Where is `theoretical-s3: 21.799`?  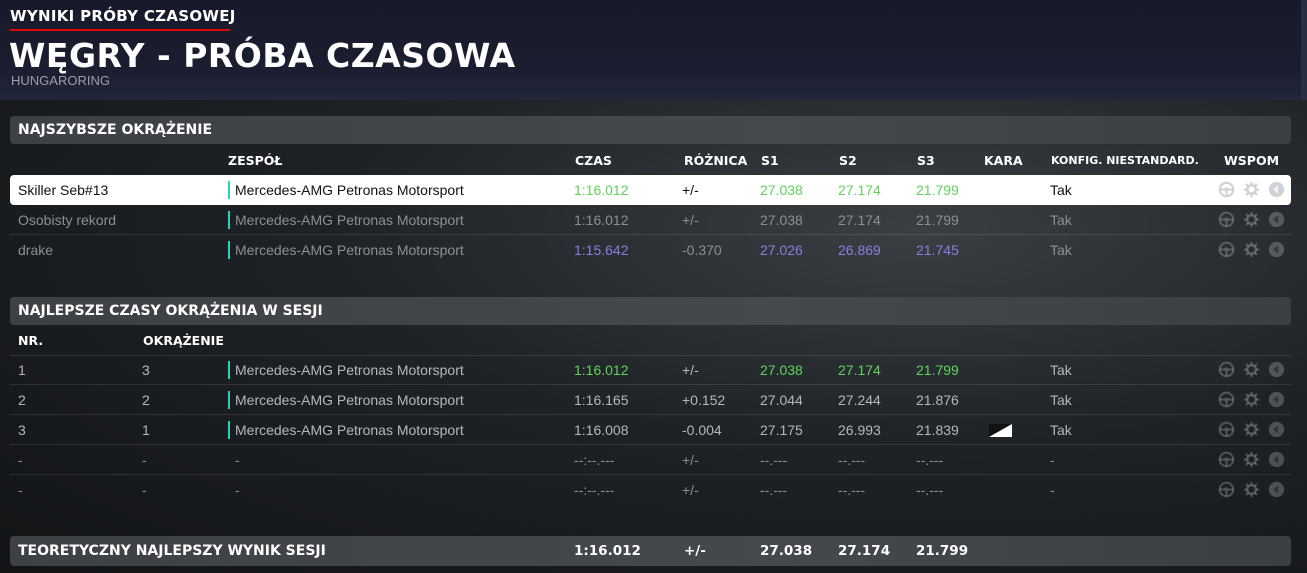
theoretical-s3: 21.799 is located at coordinates (942, 551).